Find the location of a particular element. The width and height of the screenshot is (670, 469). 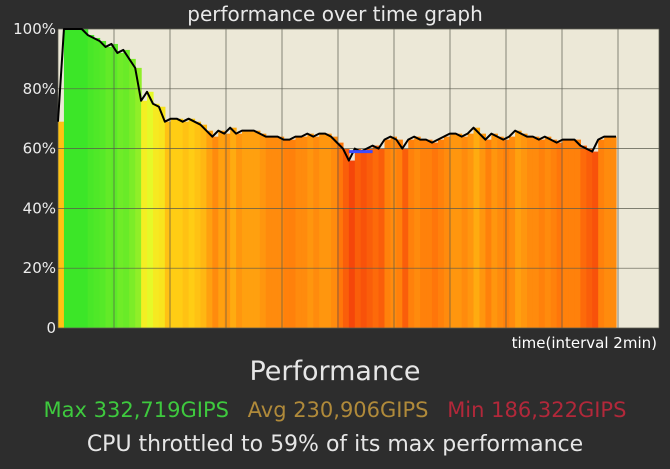

y-tick-label: 60% is located at coordinates (39, 149).